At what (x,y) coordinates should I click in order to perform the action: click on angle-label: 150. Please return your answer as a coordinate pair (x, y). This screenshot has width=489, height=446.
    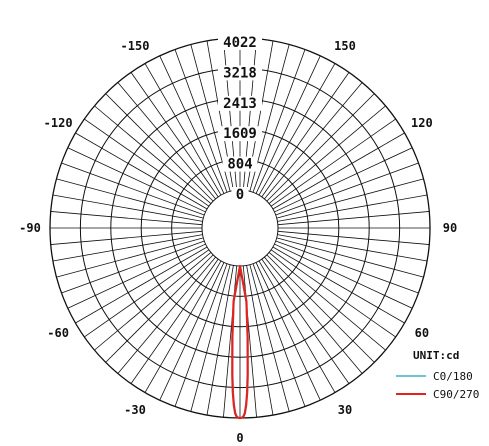
    Looking at the image, I should click on (345, 46).